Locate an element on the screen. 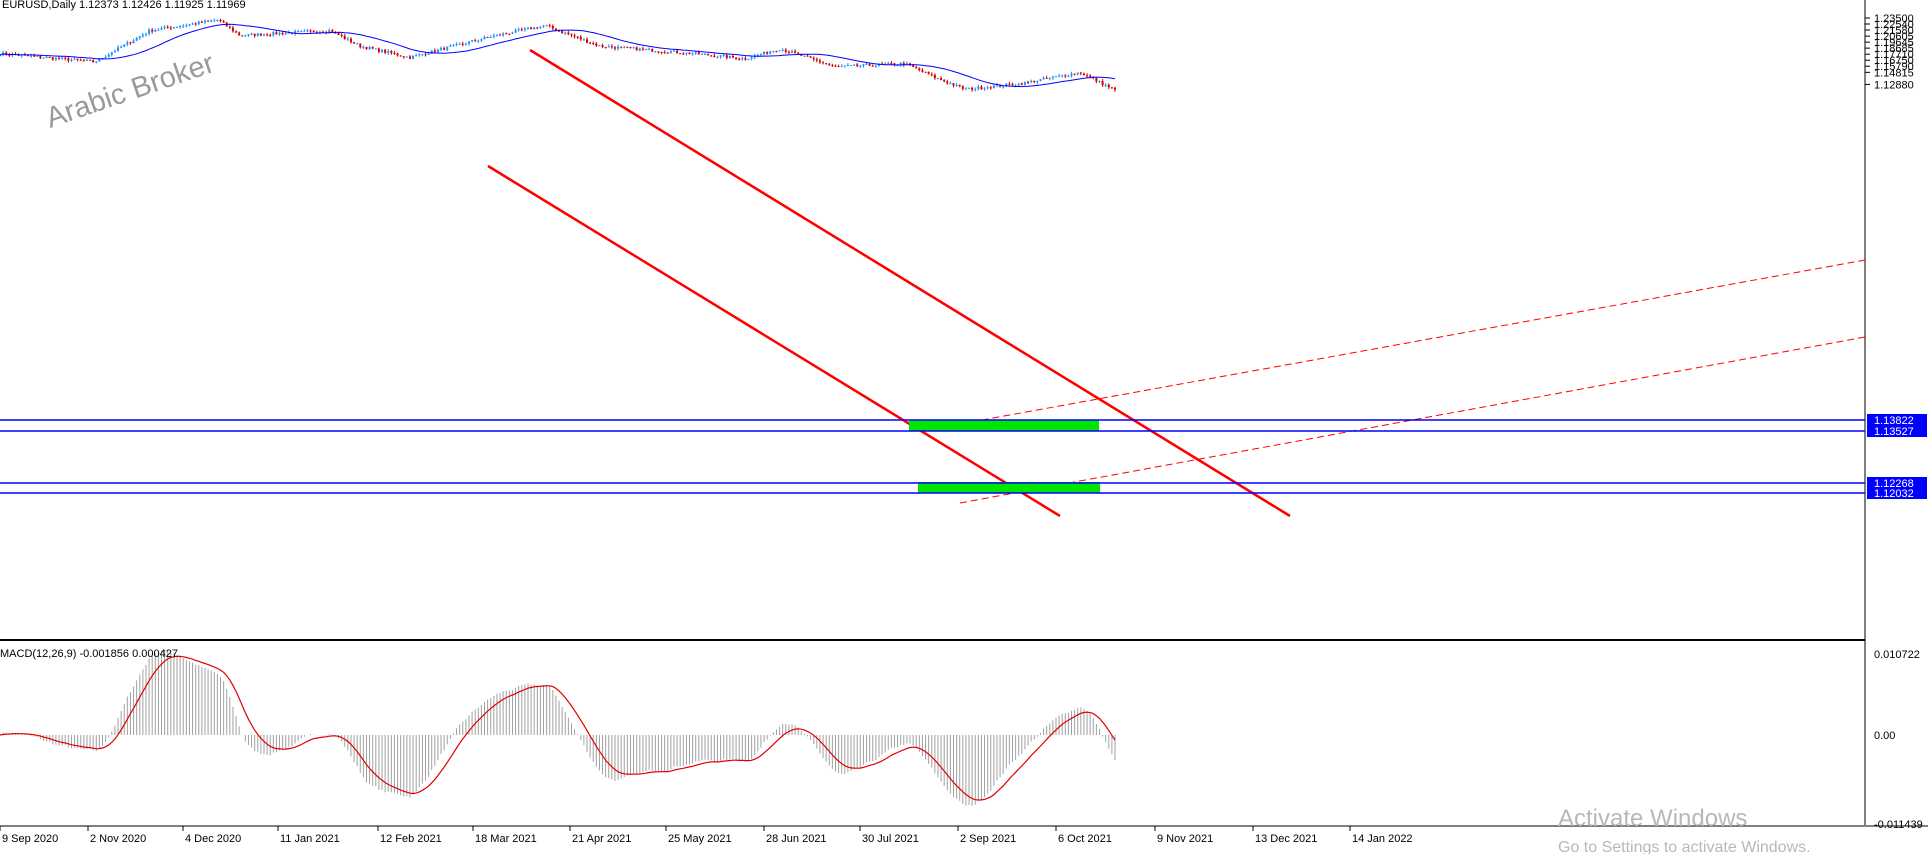 The height and width of the screenshot is (859, 1928). time-tick-label: 9 Nov 2021 is located at coordinates (1185, 839).